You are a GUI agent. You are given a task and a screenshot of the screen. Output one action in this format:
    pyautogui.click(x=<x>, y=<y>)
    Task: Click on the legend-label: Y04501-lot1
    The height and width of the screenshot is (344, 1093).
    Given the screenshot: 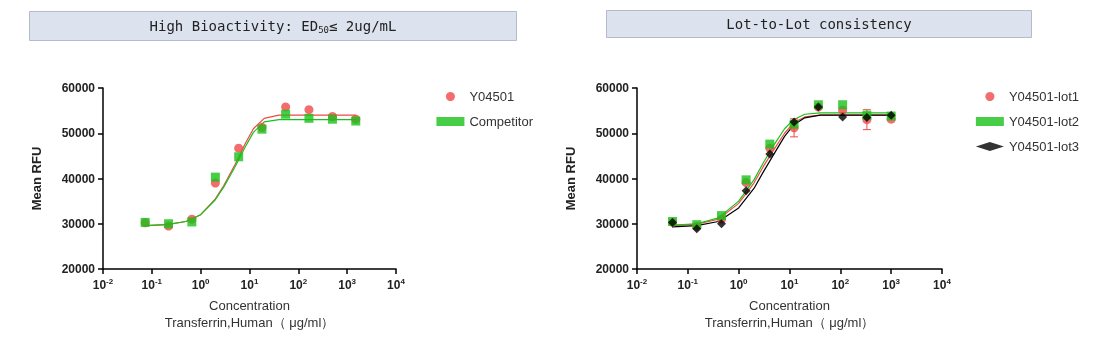 What is the action you would take?
    pyautogui.click(x=1044, y=96)
    